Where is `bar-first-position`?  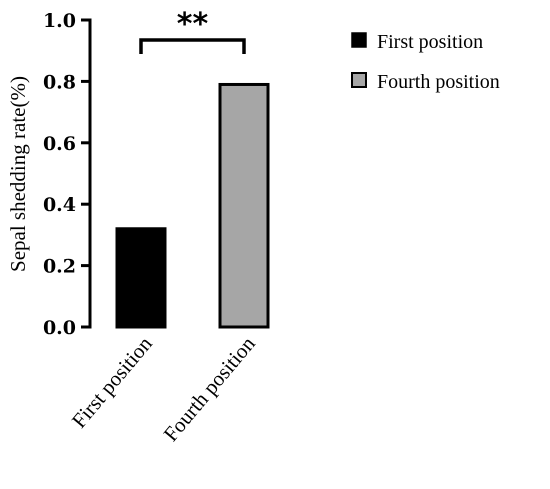
bar-first-position is located at coordinates (141, 278).